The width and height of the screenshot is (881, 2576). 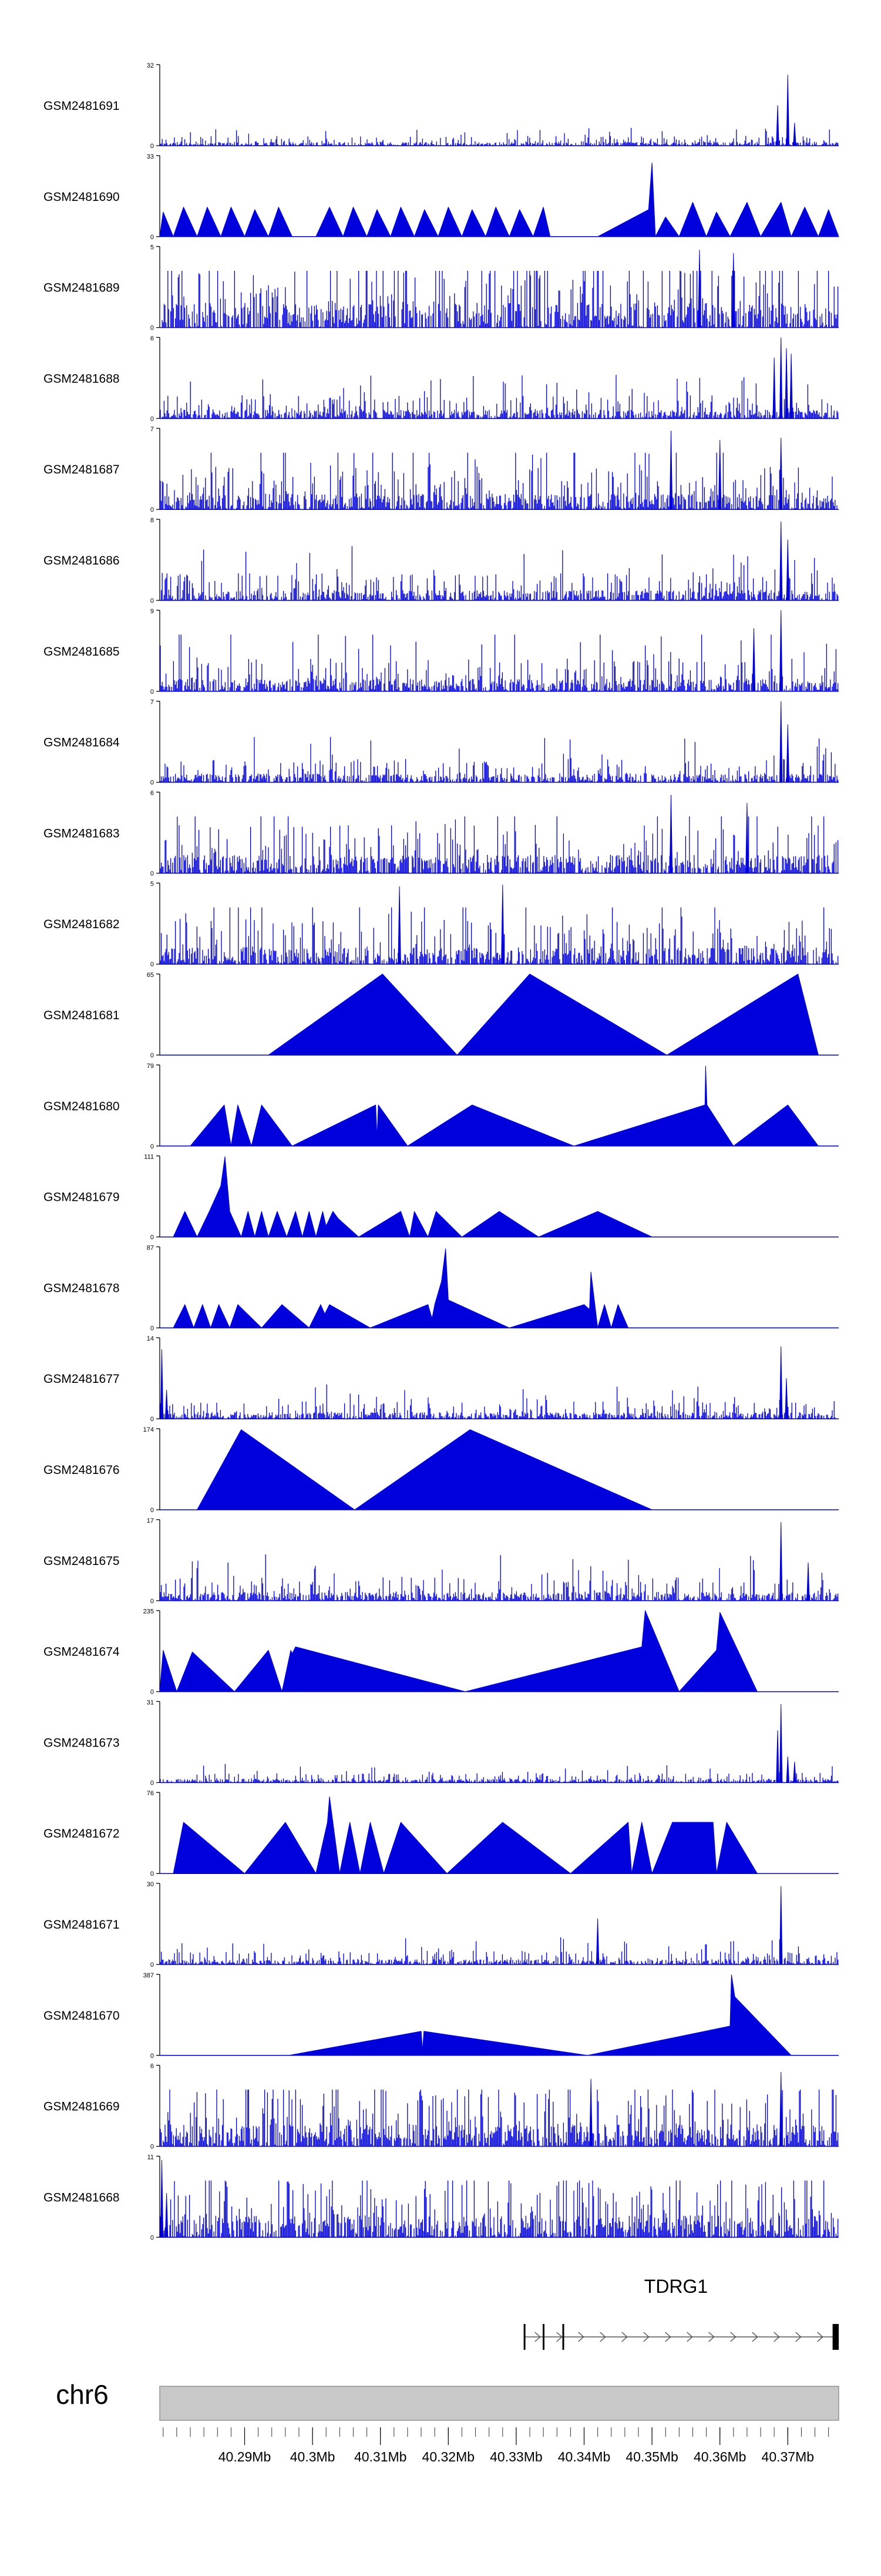 What do you see at coordinates (441, 1379) in the screenshot?
I see `track-GSM2481677: GSM2481677 14 0` at bounding box center [441, 1379].